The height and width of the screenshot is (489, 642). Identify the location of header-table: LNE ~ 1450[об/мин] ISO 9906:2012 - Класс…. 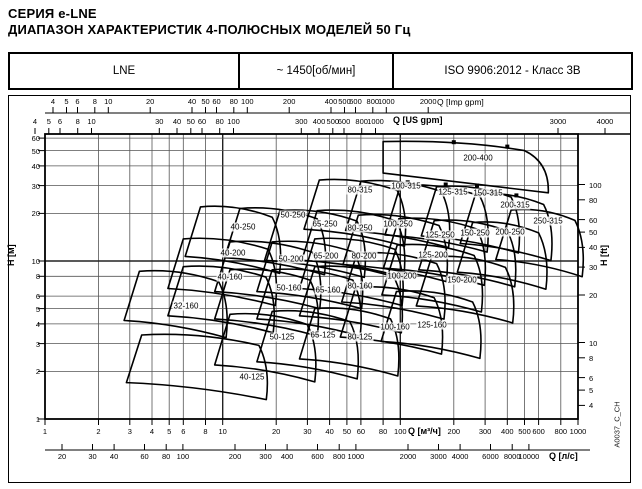
(320, 71).